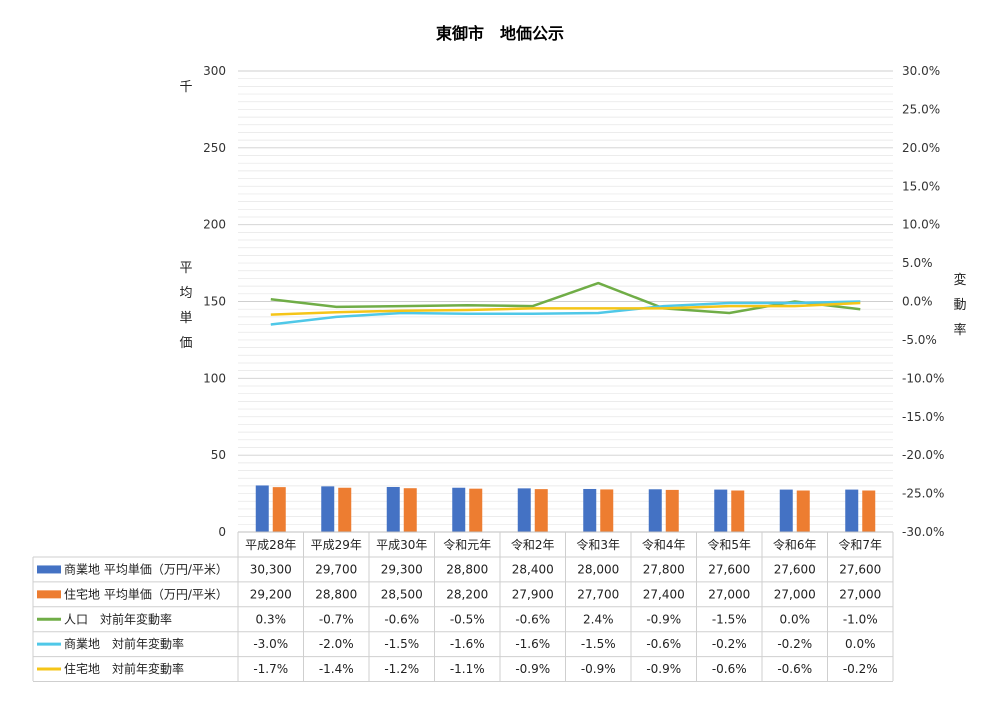  Describe the element at coordinates (124, 643) in the screenshot. I see `series-name: 商業地 対前年変動率` at that location.